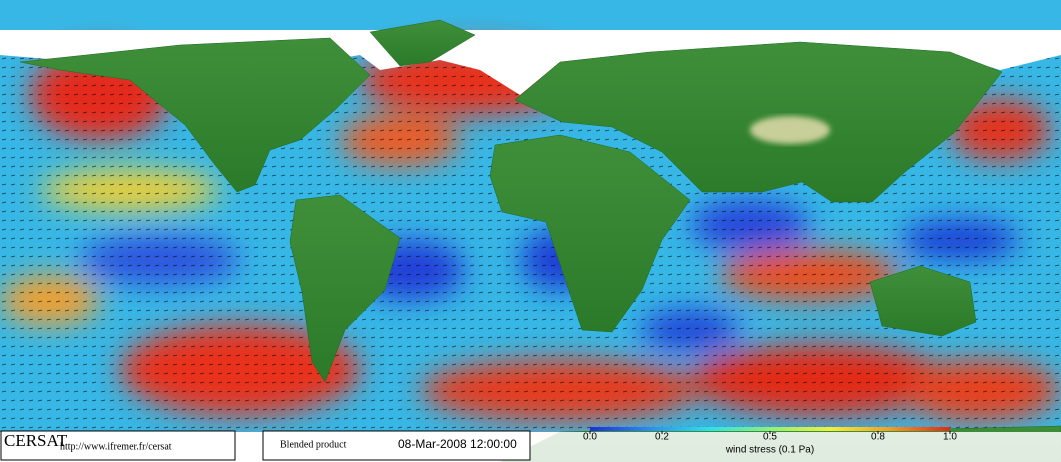 The width and height of the screenshot is (1061, 462). Describe the element at coordinates (36, 440) in the screenshot. I see `logo: CERSAT` at that location.